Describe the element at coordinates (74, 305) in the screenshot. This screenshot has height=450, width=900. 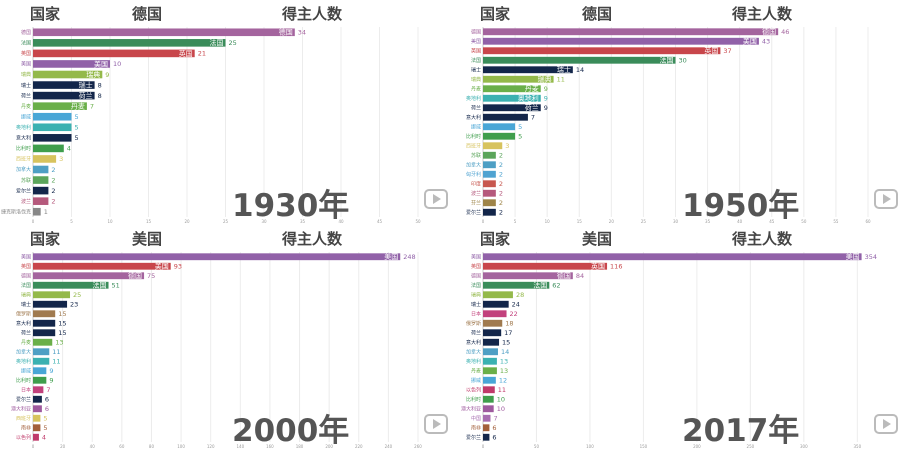
I see `value-label: 23` at that location.